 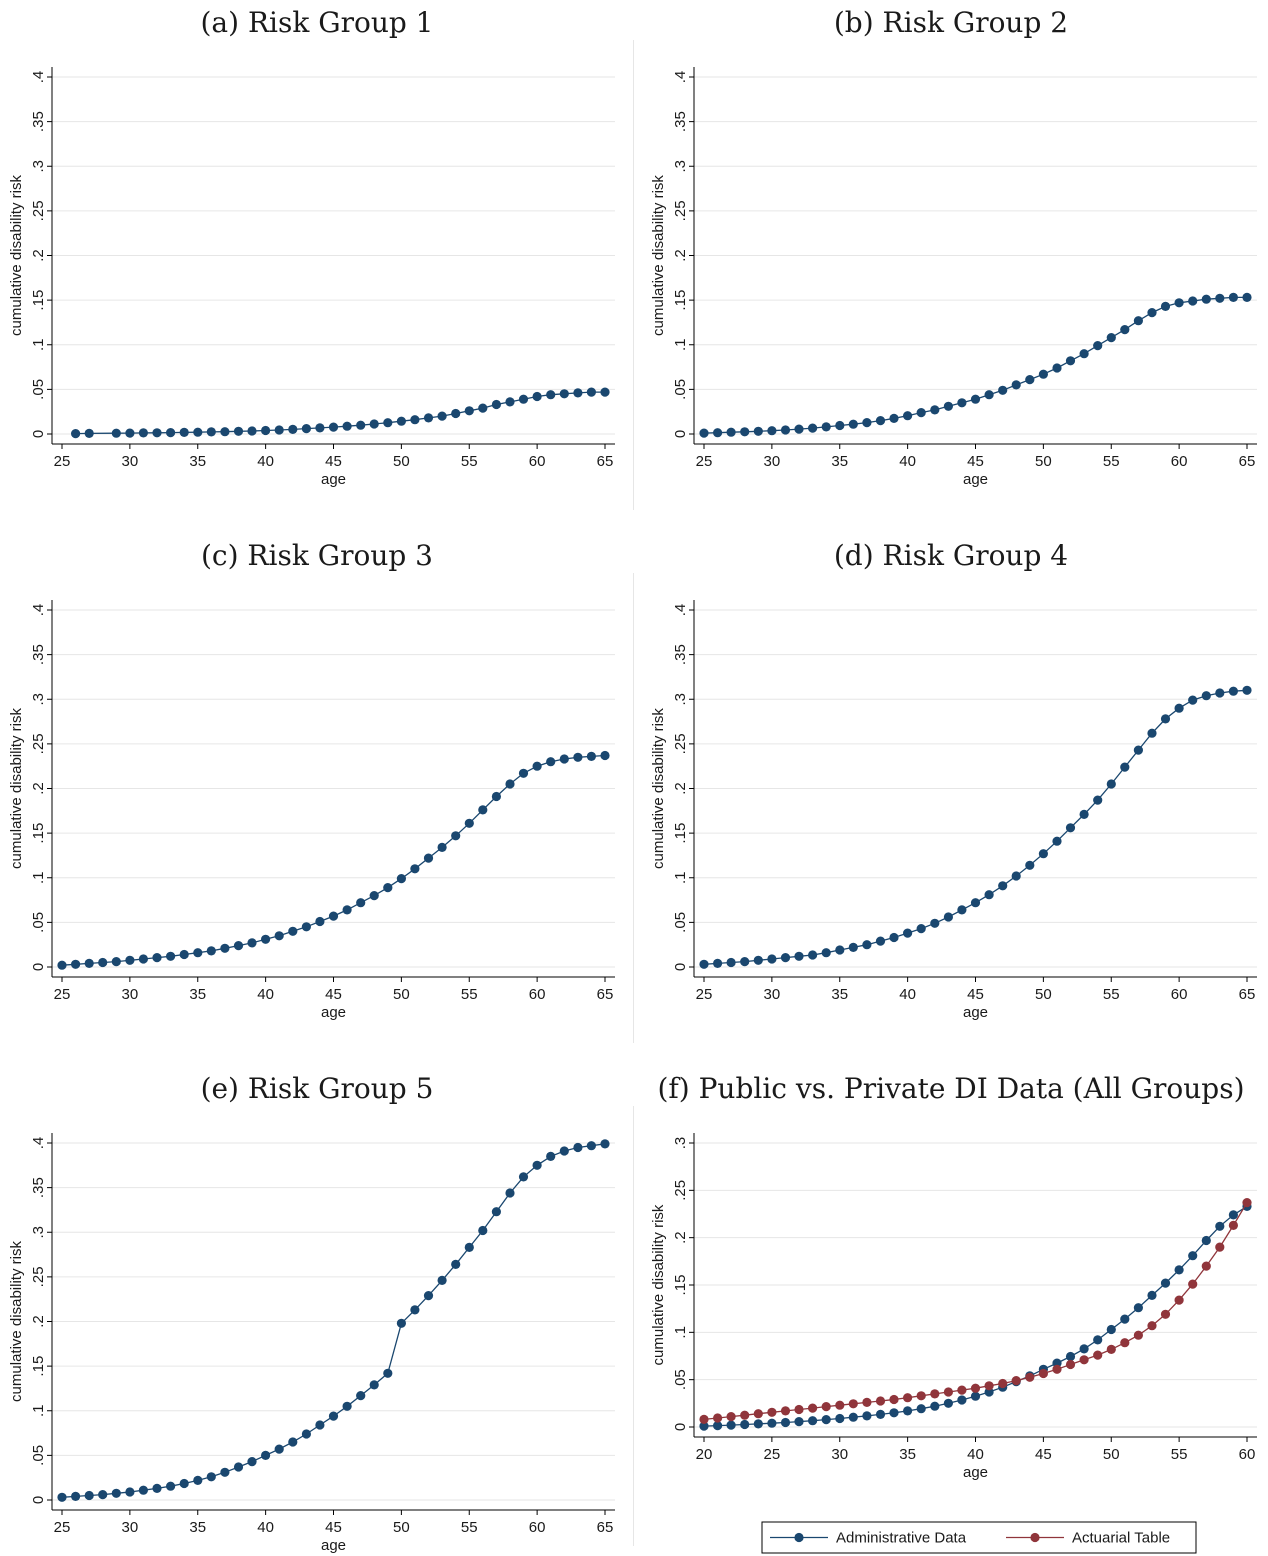 What do you see at coordinates (680, 434) in the screenshot?
I see `panel-b-y-tick-label: 0` at bounding box center [680, 434].